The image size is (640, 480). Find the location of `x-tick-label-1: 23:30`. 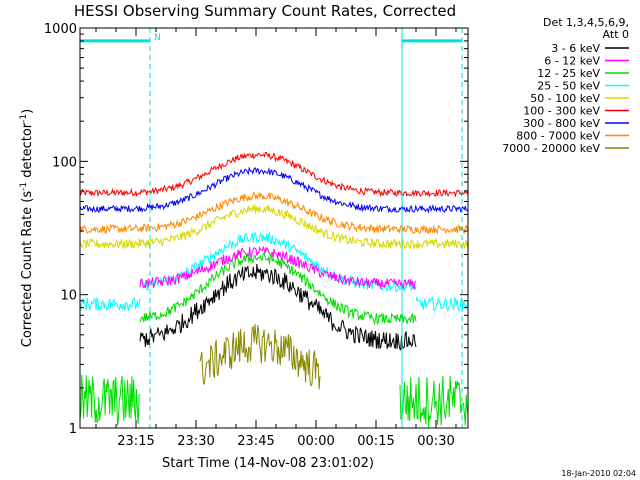

x-tick-label-1: 23:30 is located at coordinates (195, 441).